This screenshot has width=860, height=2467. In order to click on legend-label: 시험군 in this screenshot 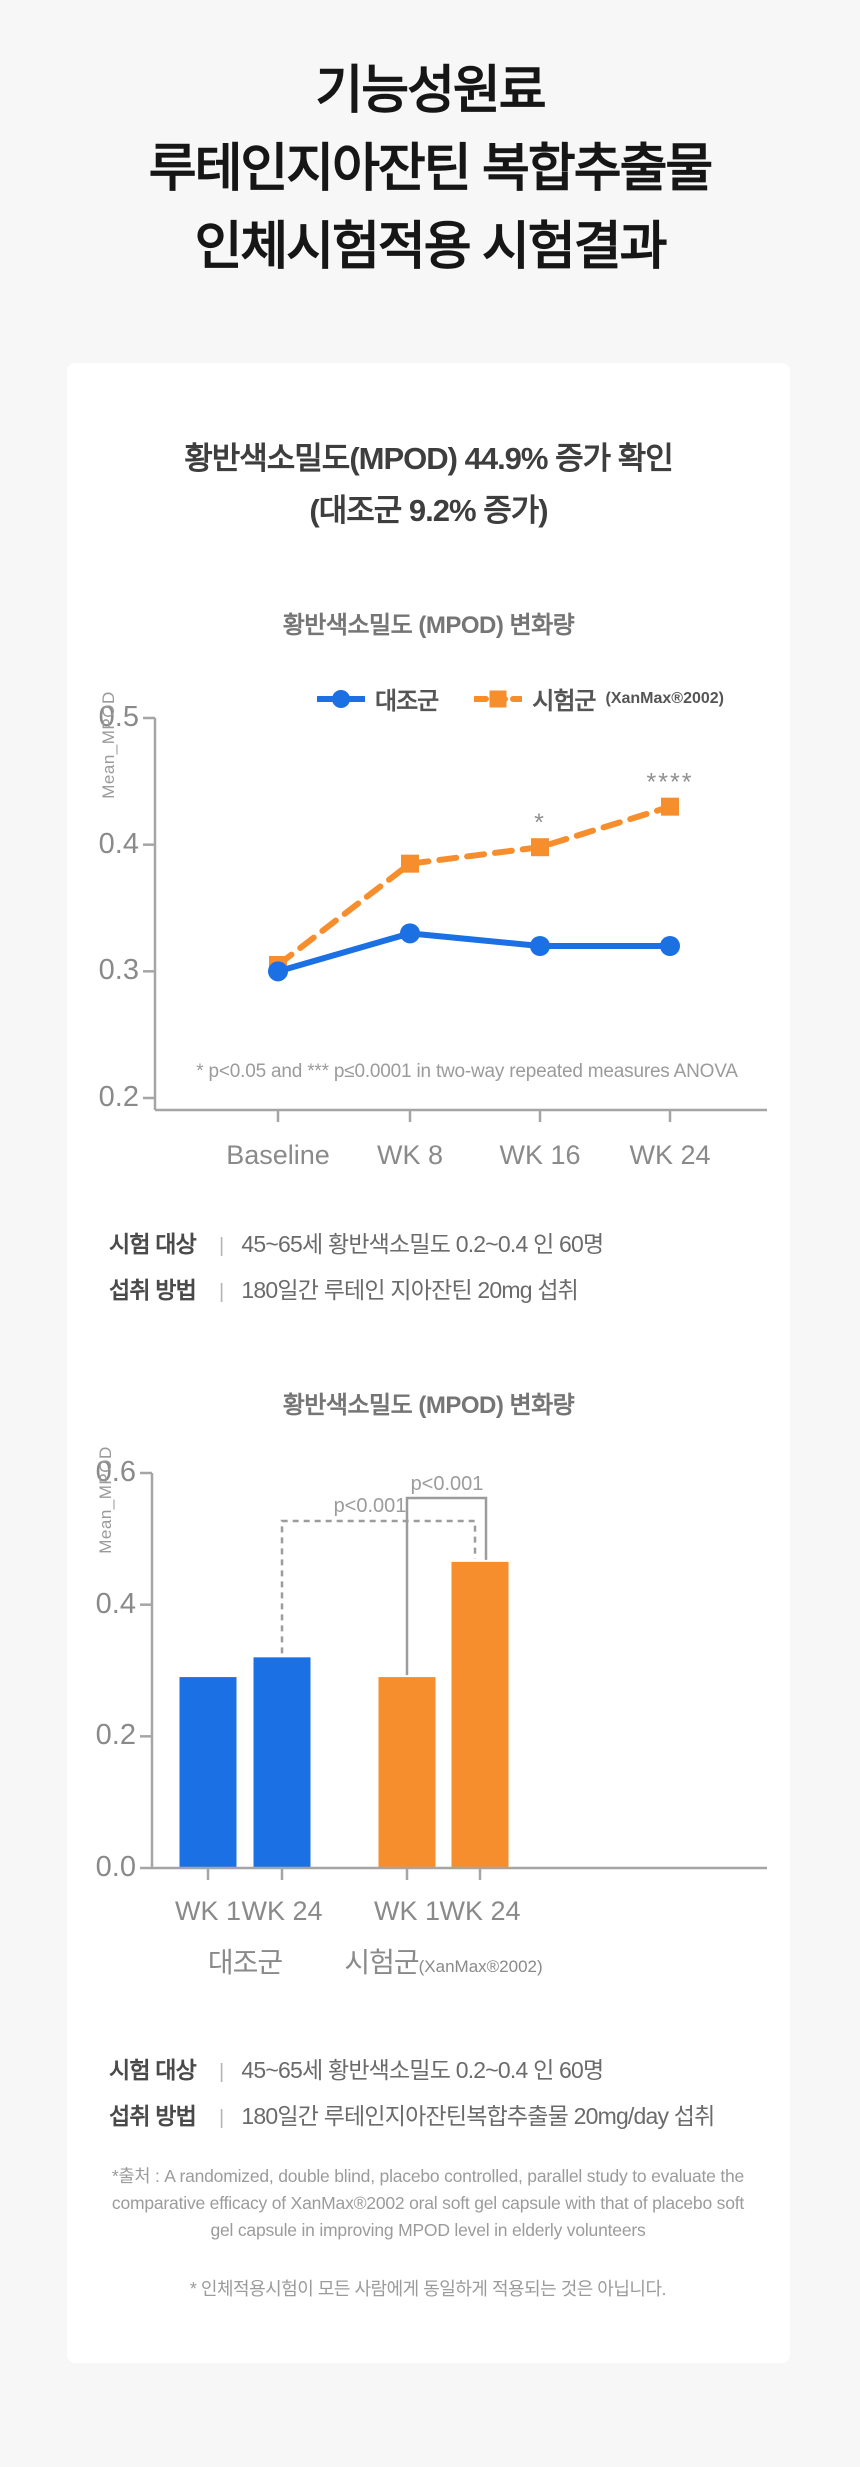, I will do `click(564, 701)`.